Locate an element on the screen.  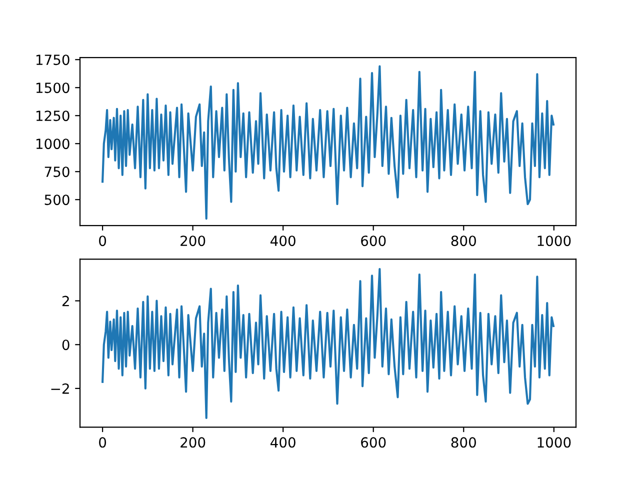
y-tick-label: 2 is located at coordinates (65, 301).